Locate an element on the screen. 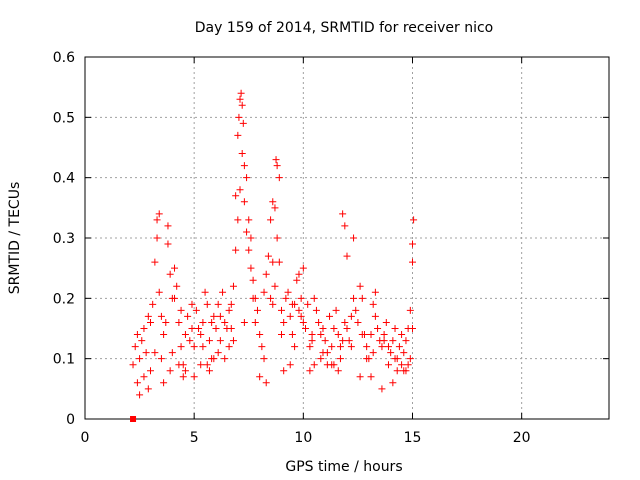  square-marker is located at coordinates (133, 419).